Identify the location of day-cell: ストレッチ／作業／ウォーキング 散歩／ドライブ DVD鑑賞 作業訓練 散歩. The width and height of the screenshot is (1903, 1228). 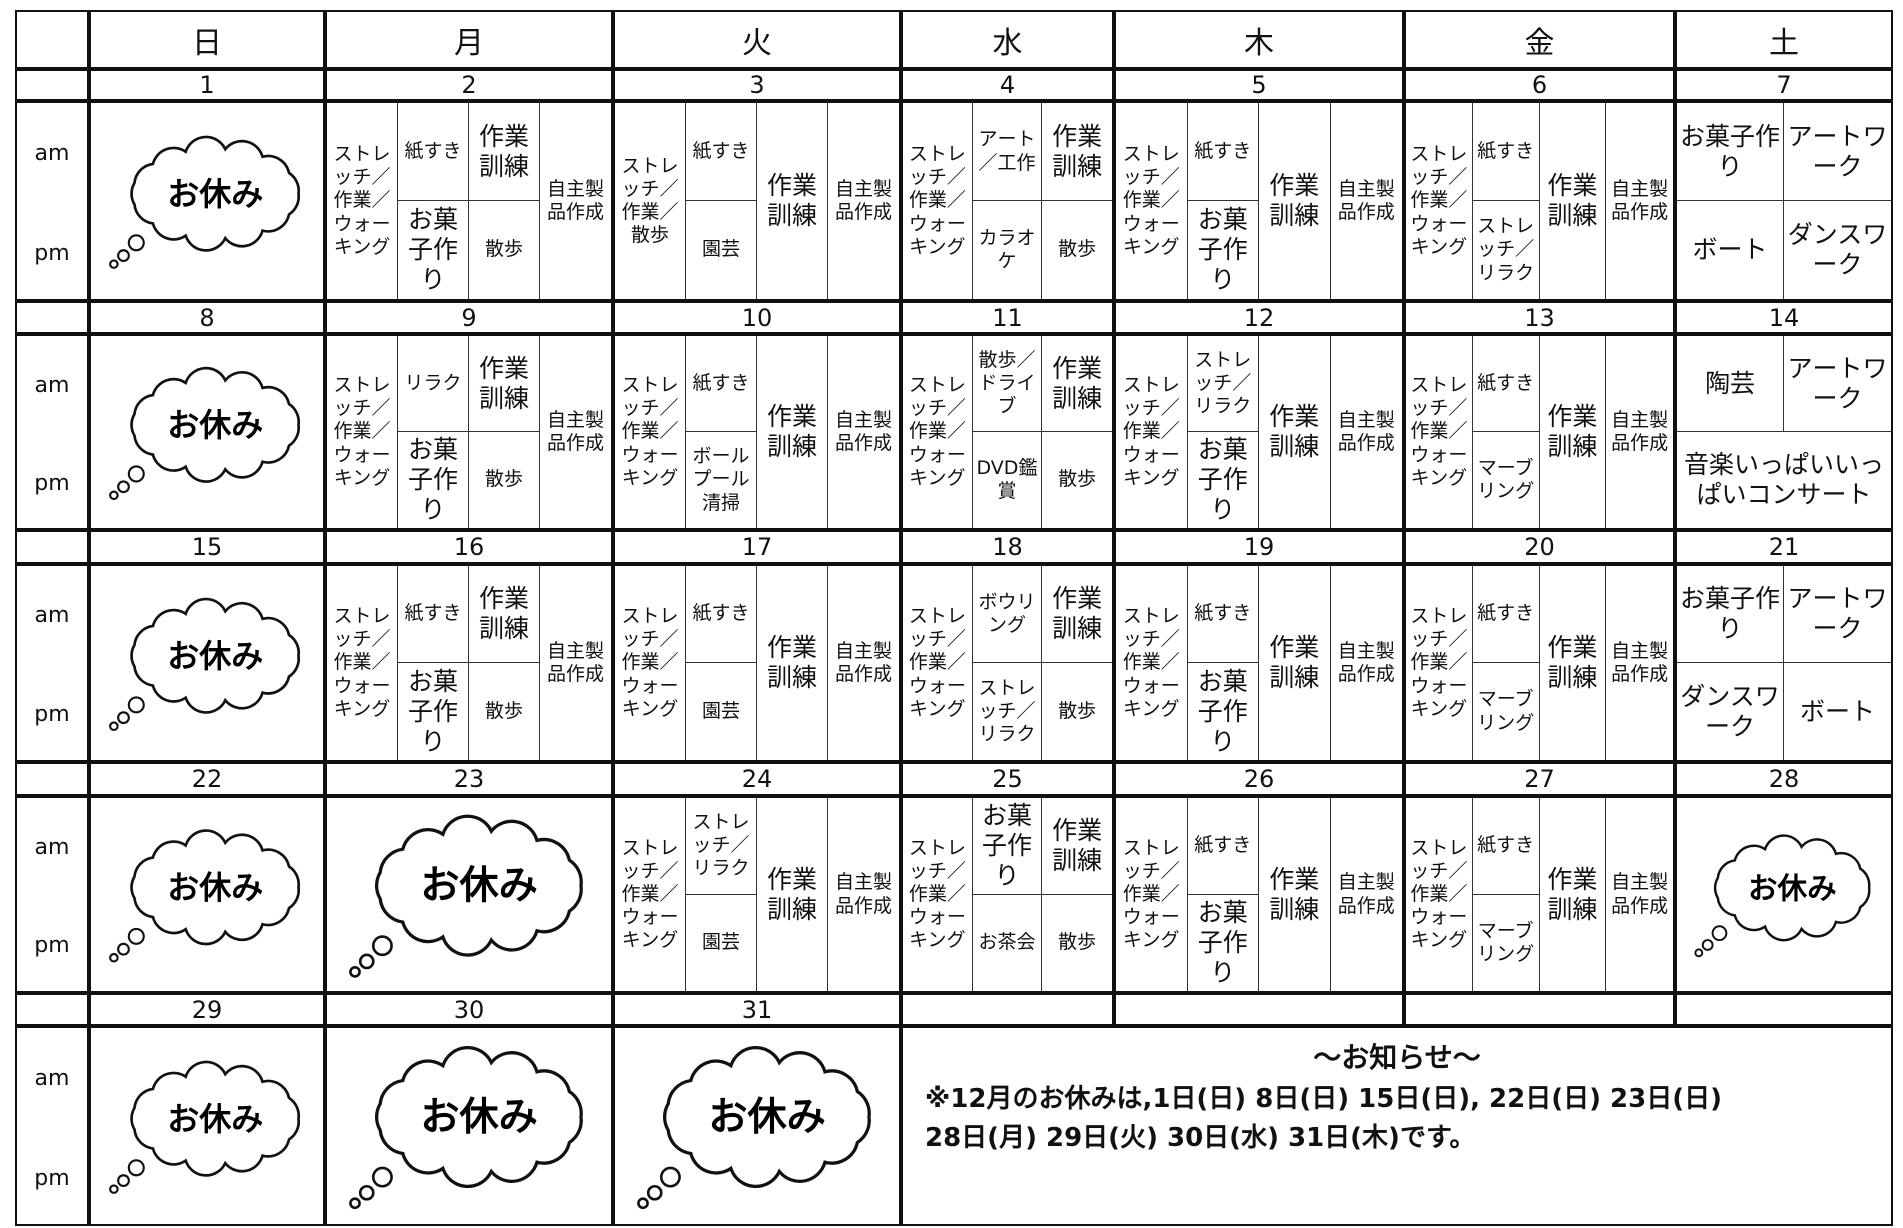
(1007, 432).